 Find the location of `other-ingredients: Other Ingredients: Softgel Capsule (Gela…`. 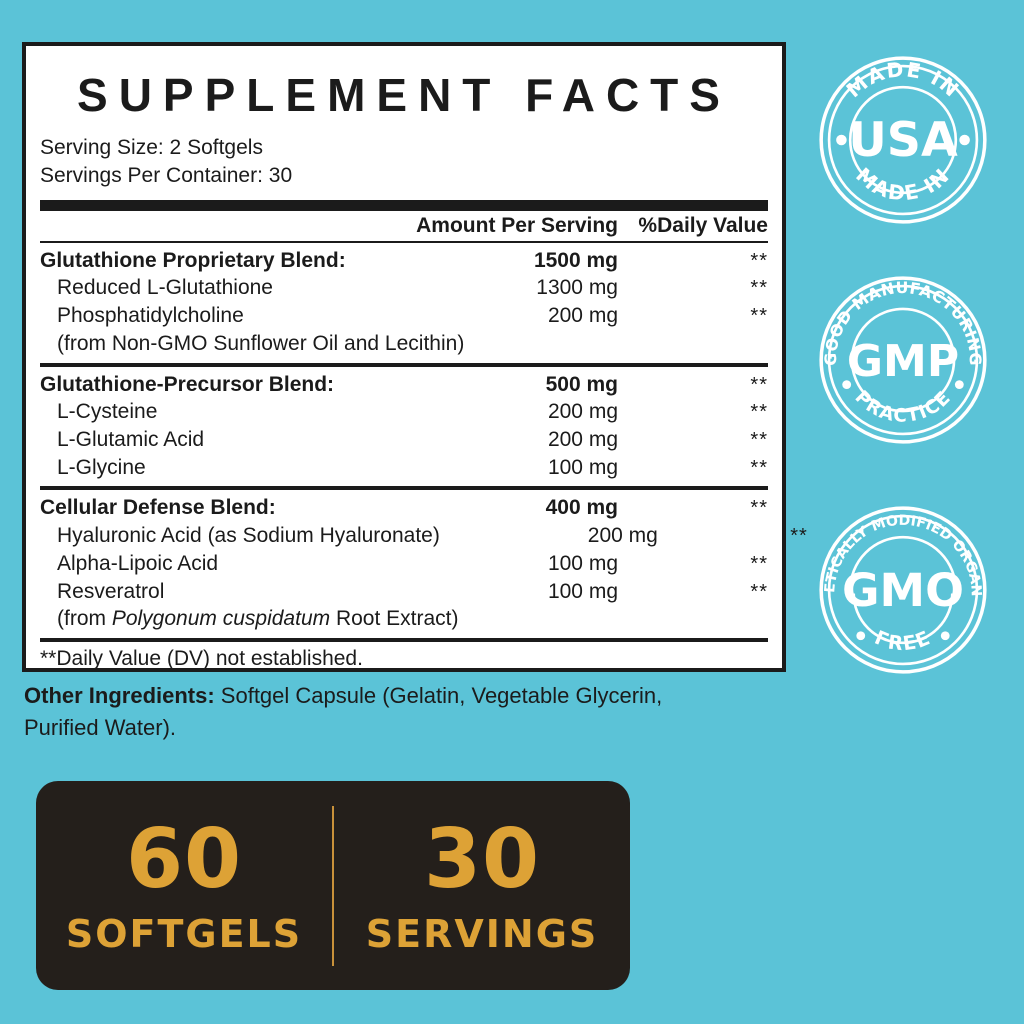

other-ingredients: Other Ingredients: Softgel Capsule (Gela… is located at coordinates (344, 712).